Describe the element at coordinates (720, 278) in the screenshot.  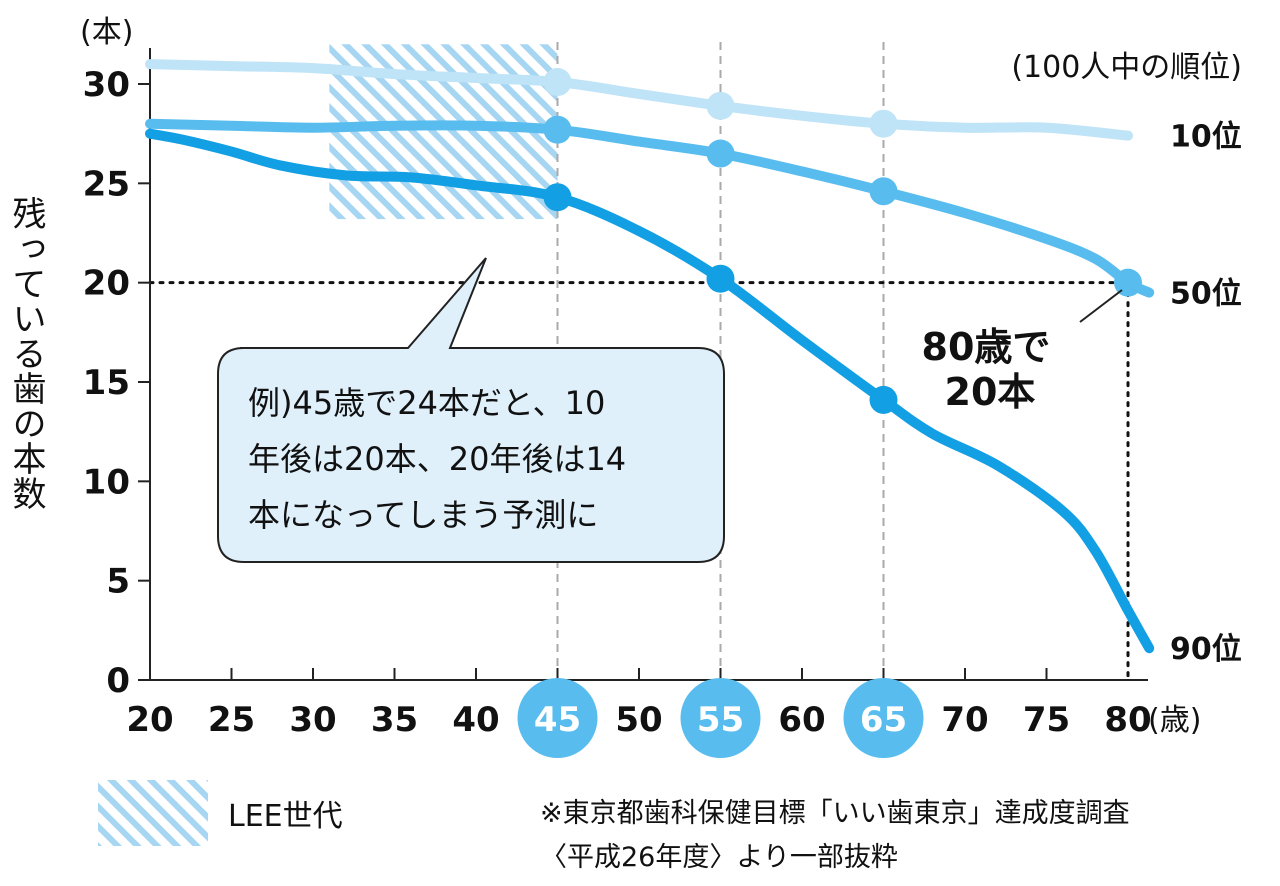
I see `marker-90位-55` at that location.